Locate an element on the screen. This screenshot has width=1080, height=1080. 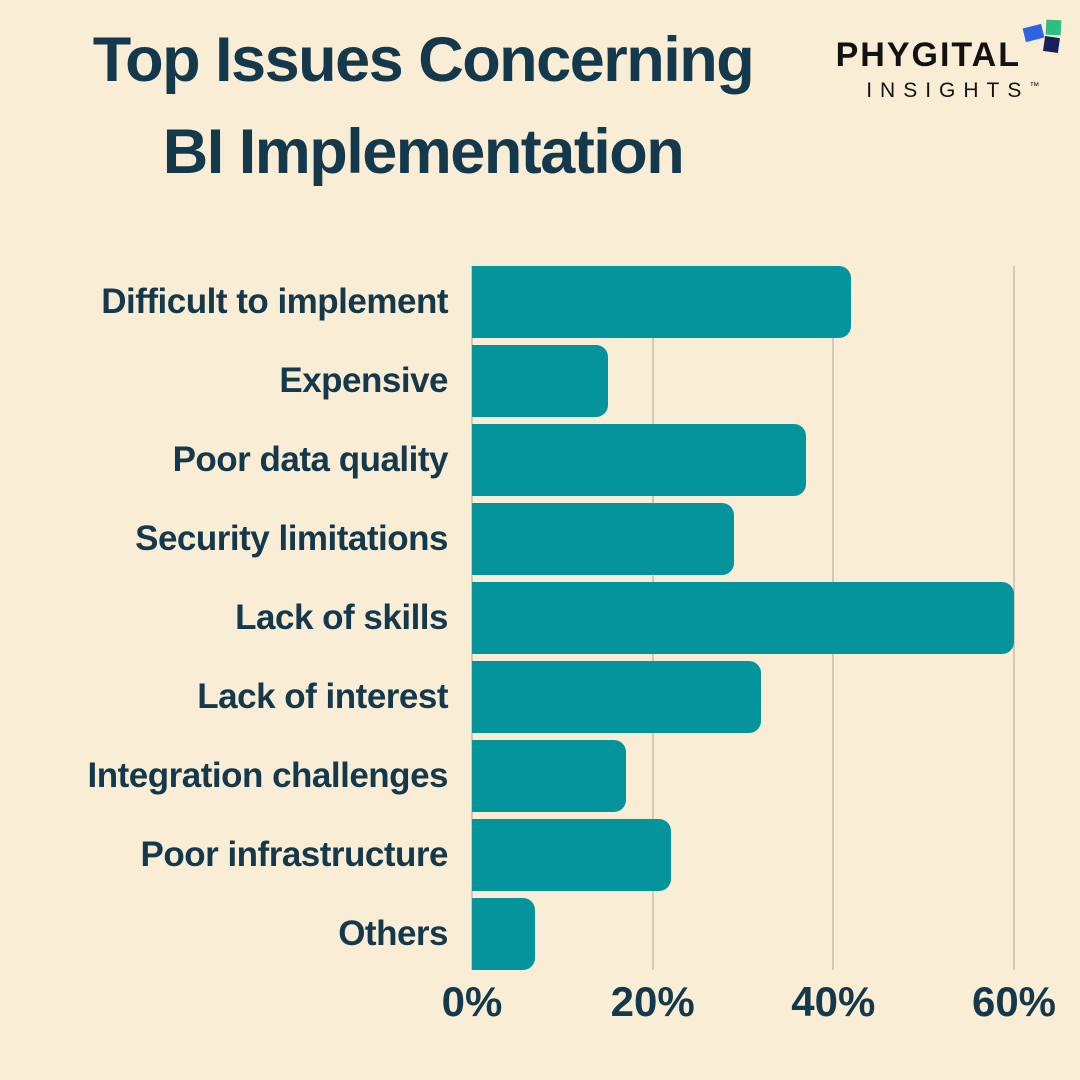
chart-row: Integration challenges is located at coordinates (507, 776).